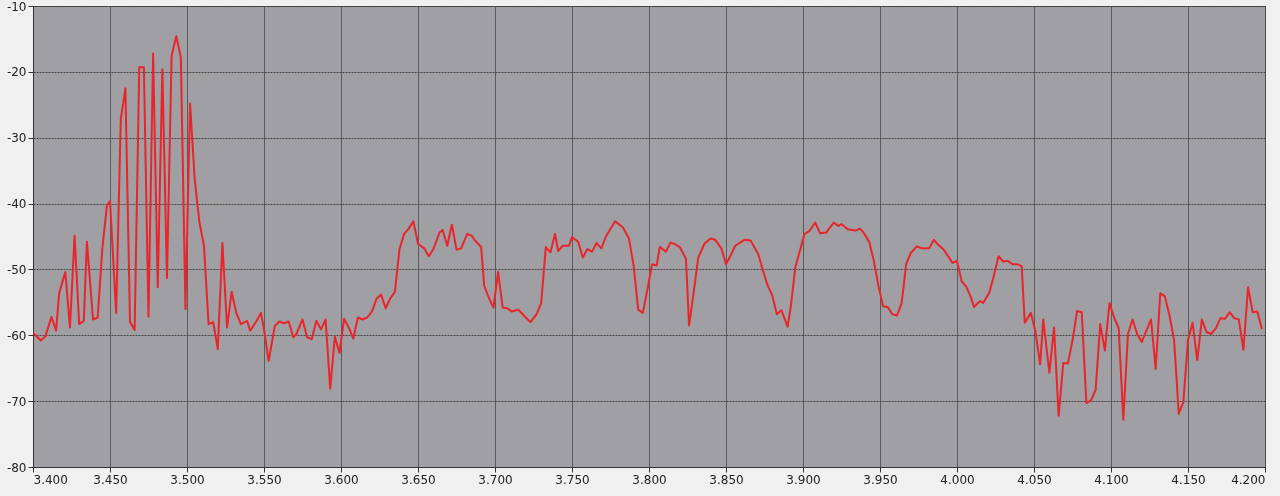 This screenshot has height=496, width=1280. I want to click on y-tick-label: -30, so click(16, 138).